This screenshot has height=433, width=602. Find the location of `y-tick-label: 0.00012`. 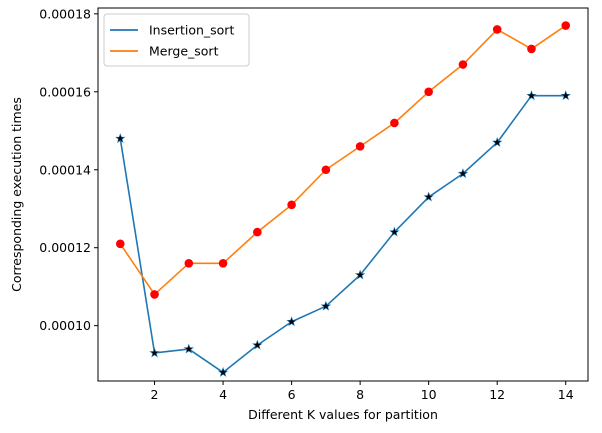

y-tick-label: 0.00012 is located at coordinates (65, 247).